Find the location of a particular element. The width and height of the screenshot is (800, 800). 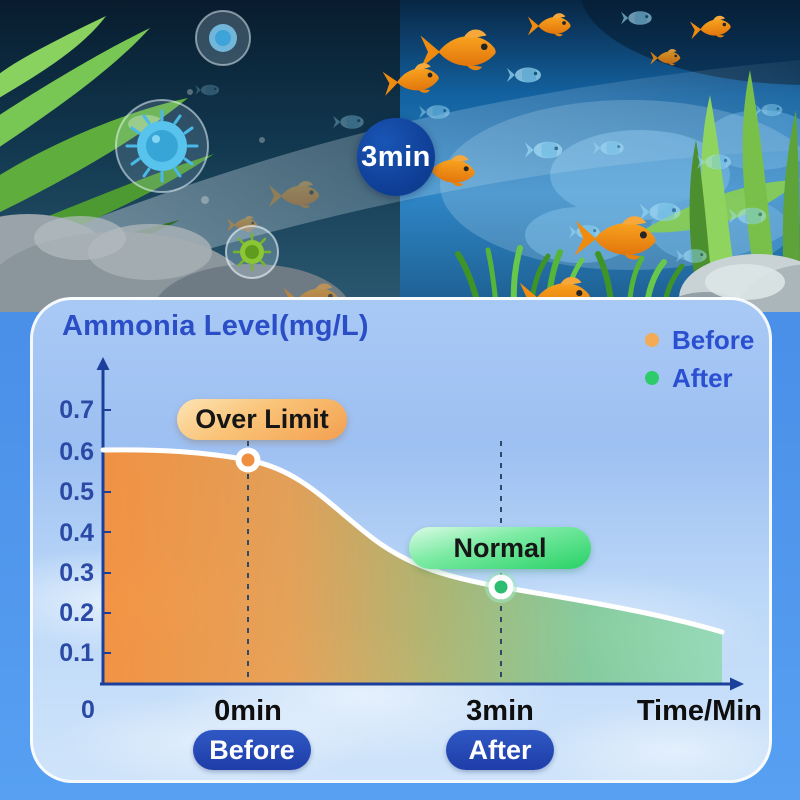

y-tick-label: 0.1 is located at coordinates (76, 653).